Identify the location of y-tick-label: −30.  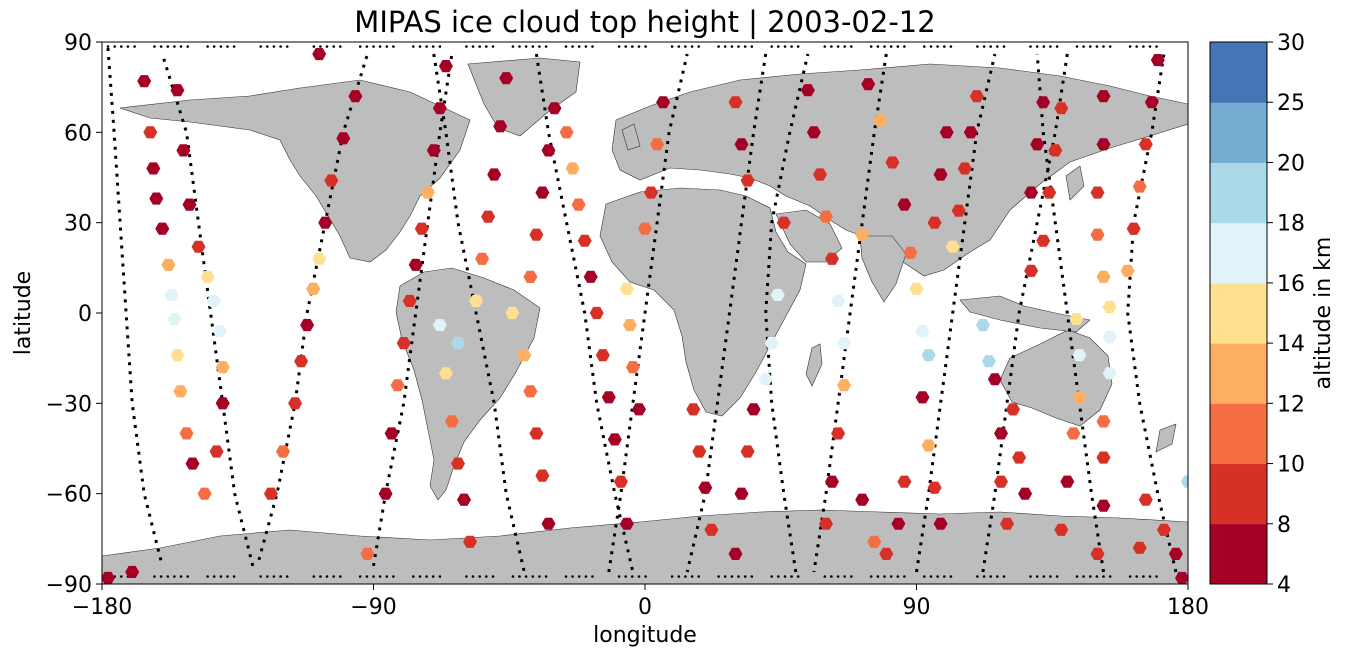
(69, 404).